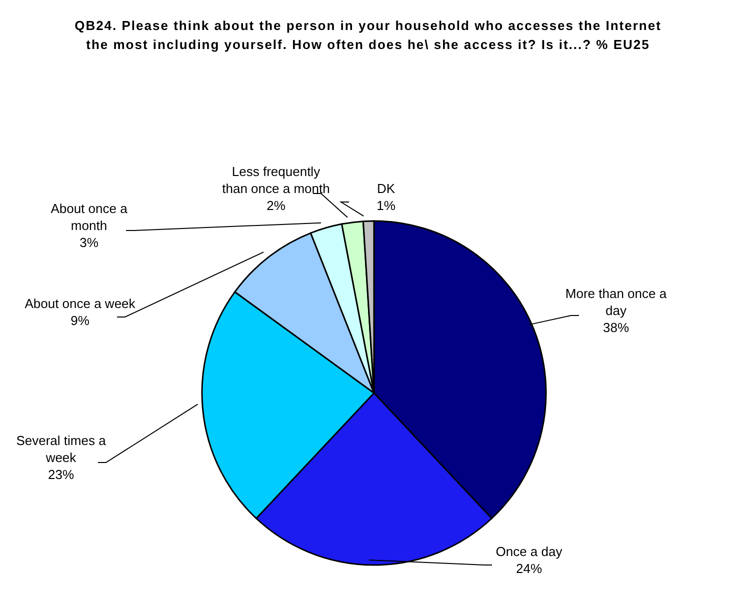  Describe the element at coordinates (616, 327) in the screenshot. I see `data-label: 38%` at that location.